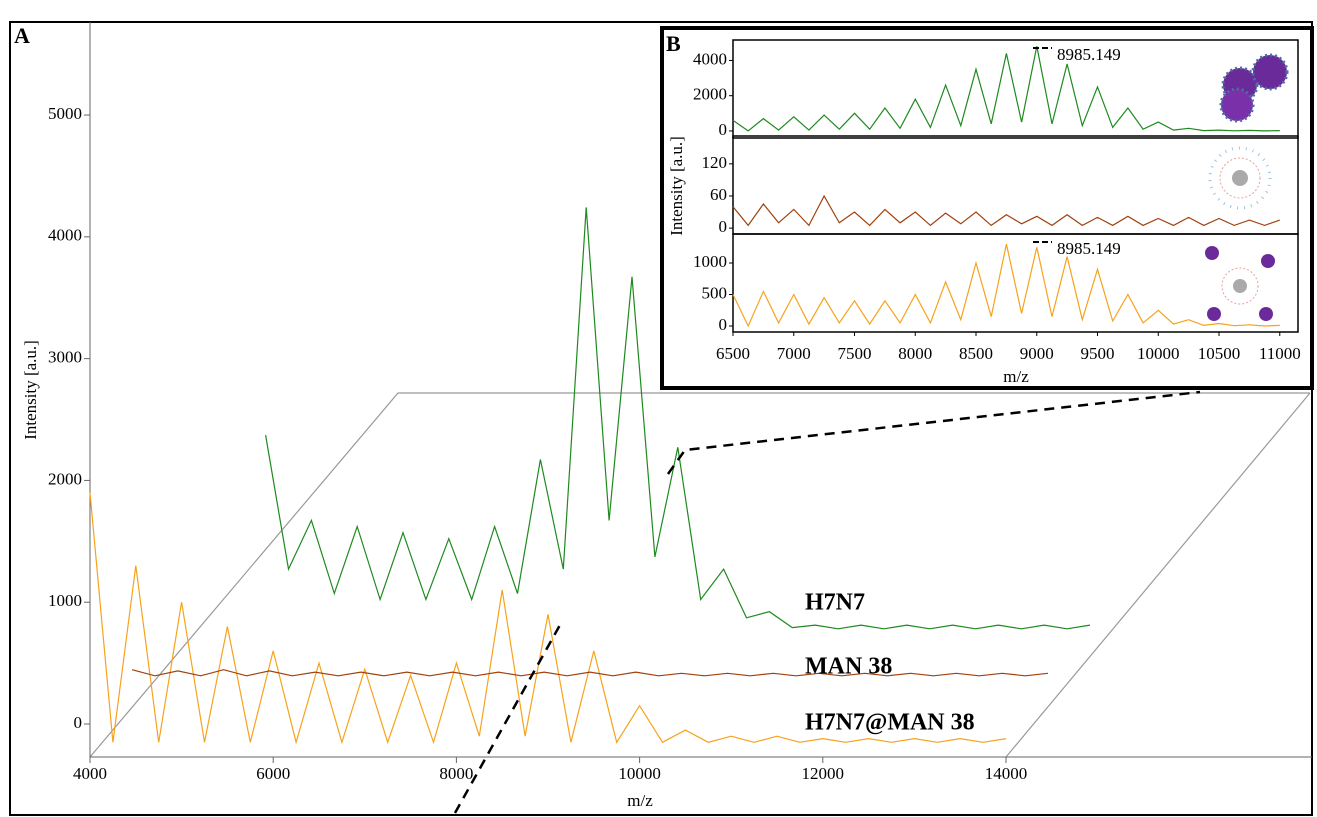 The image size is (1317, 817). Describe the element at coordinates (673, 43) in the screenshot. I see `panel-label: B` at that location.